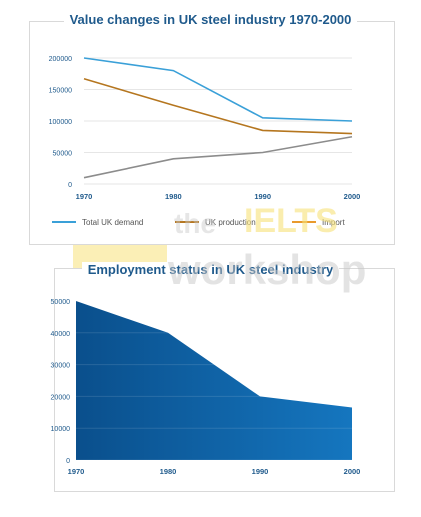  I want to click on y-tick-label: 200000, so click(60, 59).